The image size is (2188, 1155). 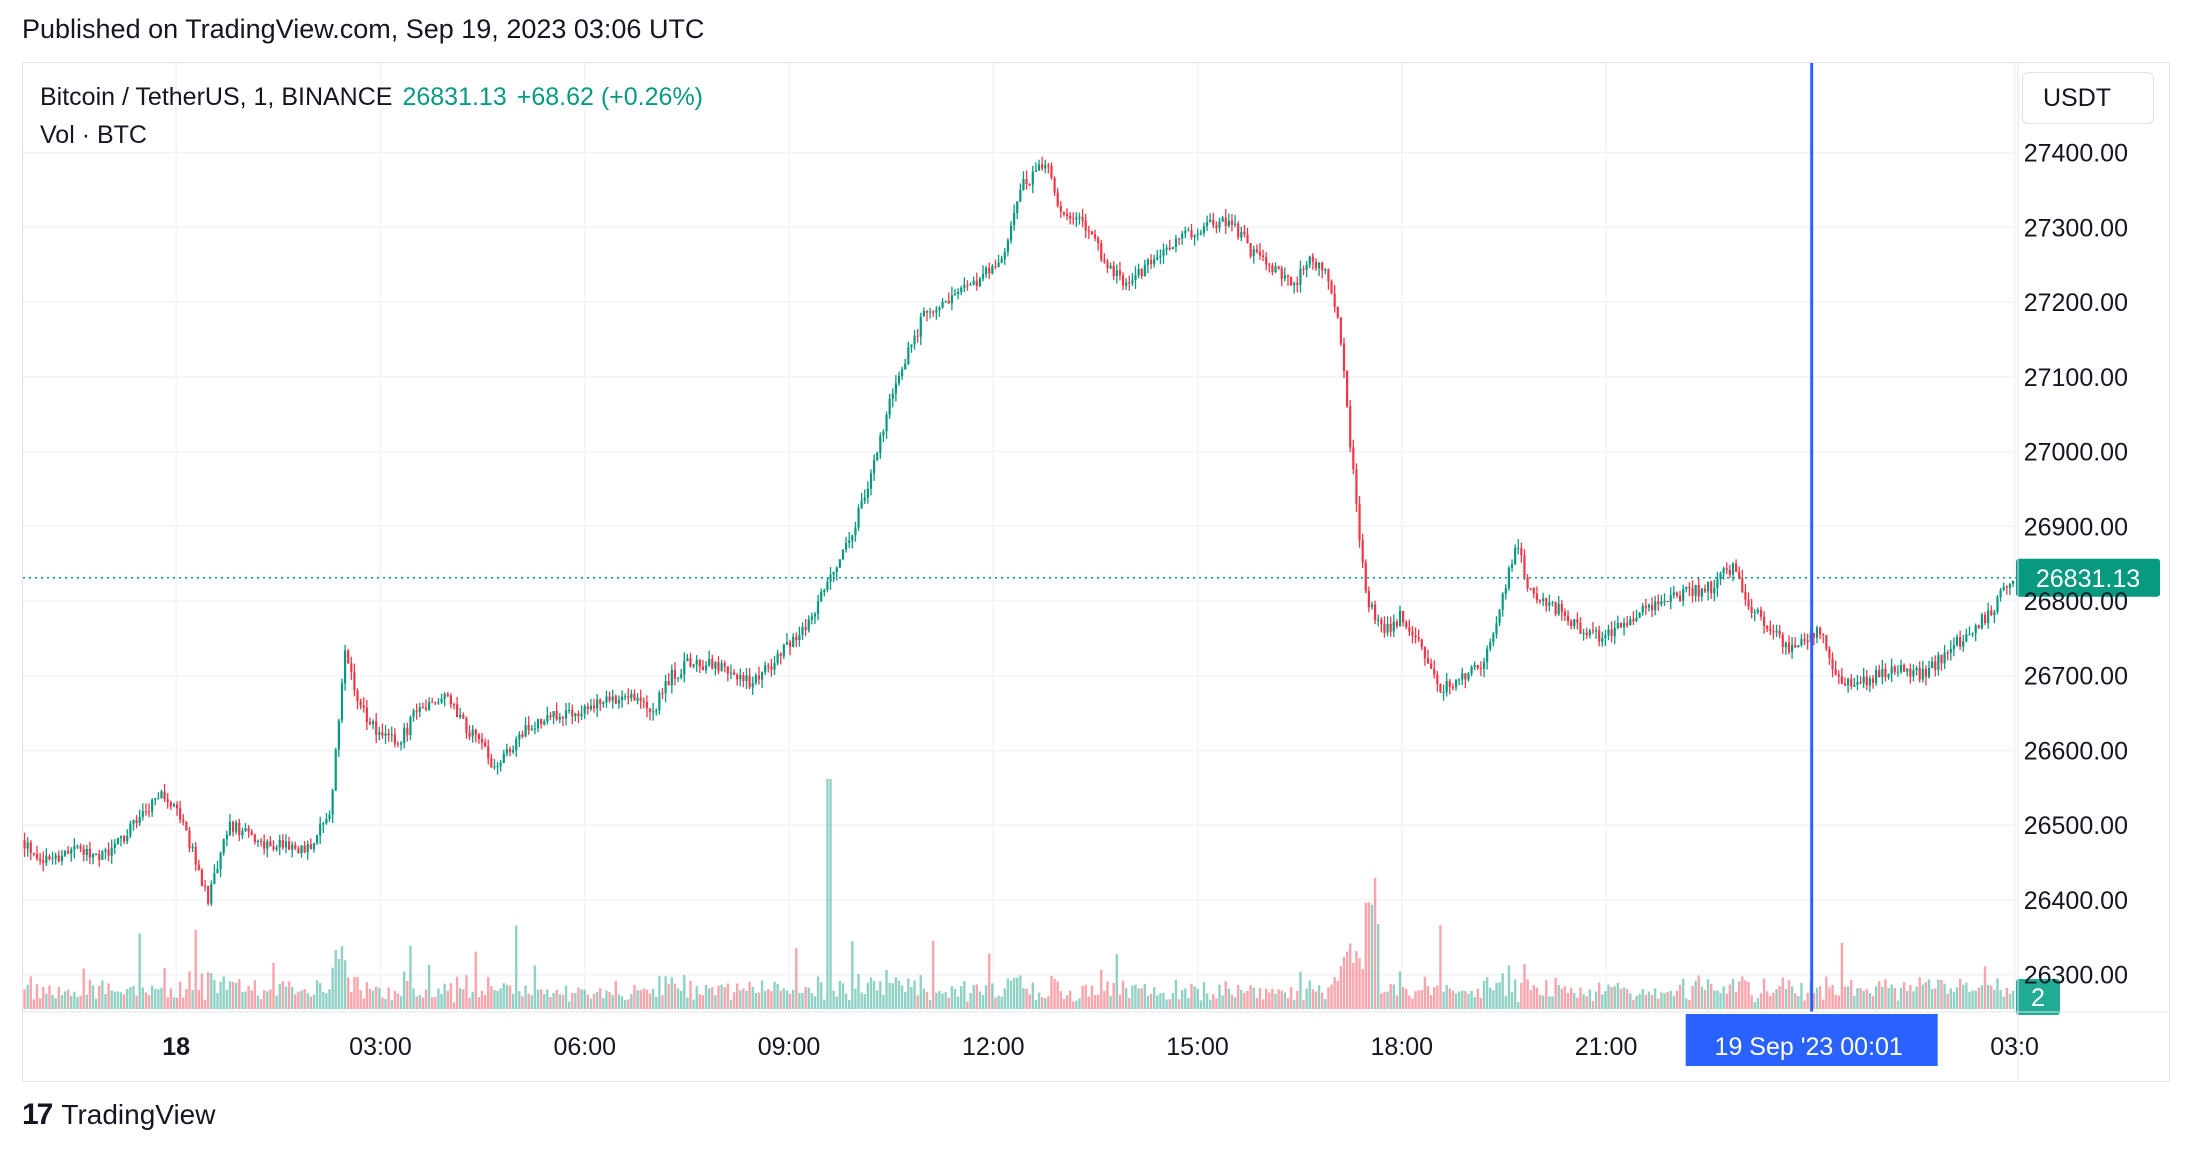 I want to click on currency-button: USDT, so click(x=2088, y=98).